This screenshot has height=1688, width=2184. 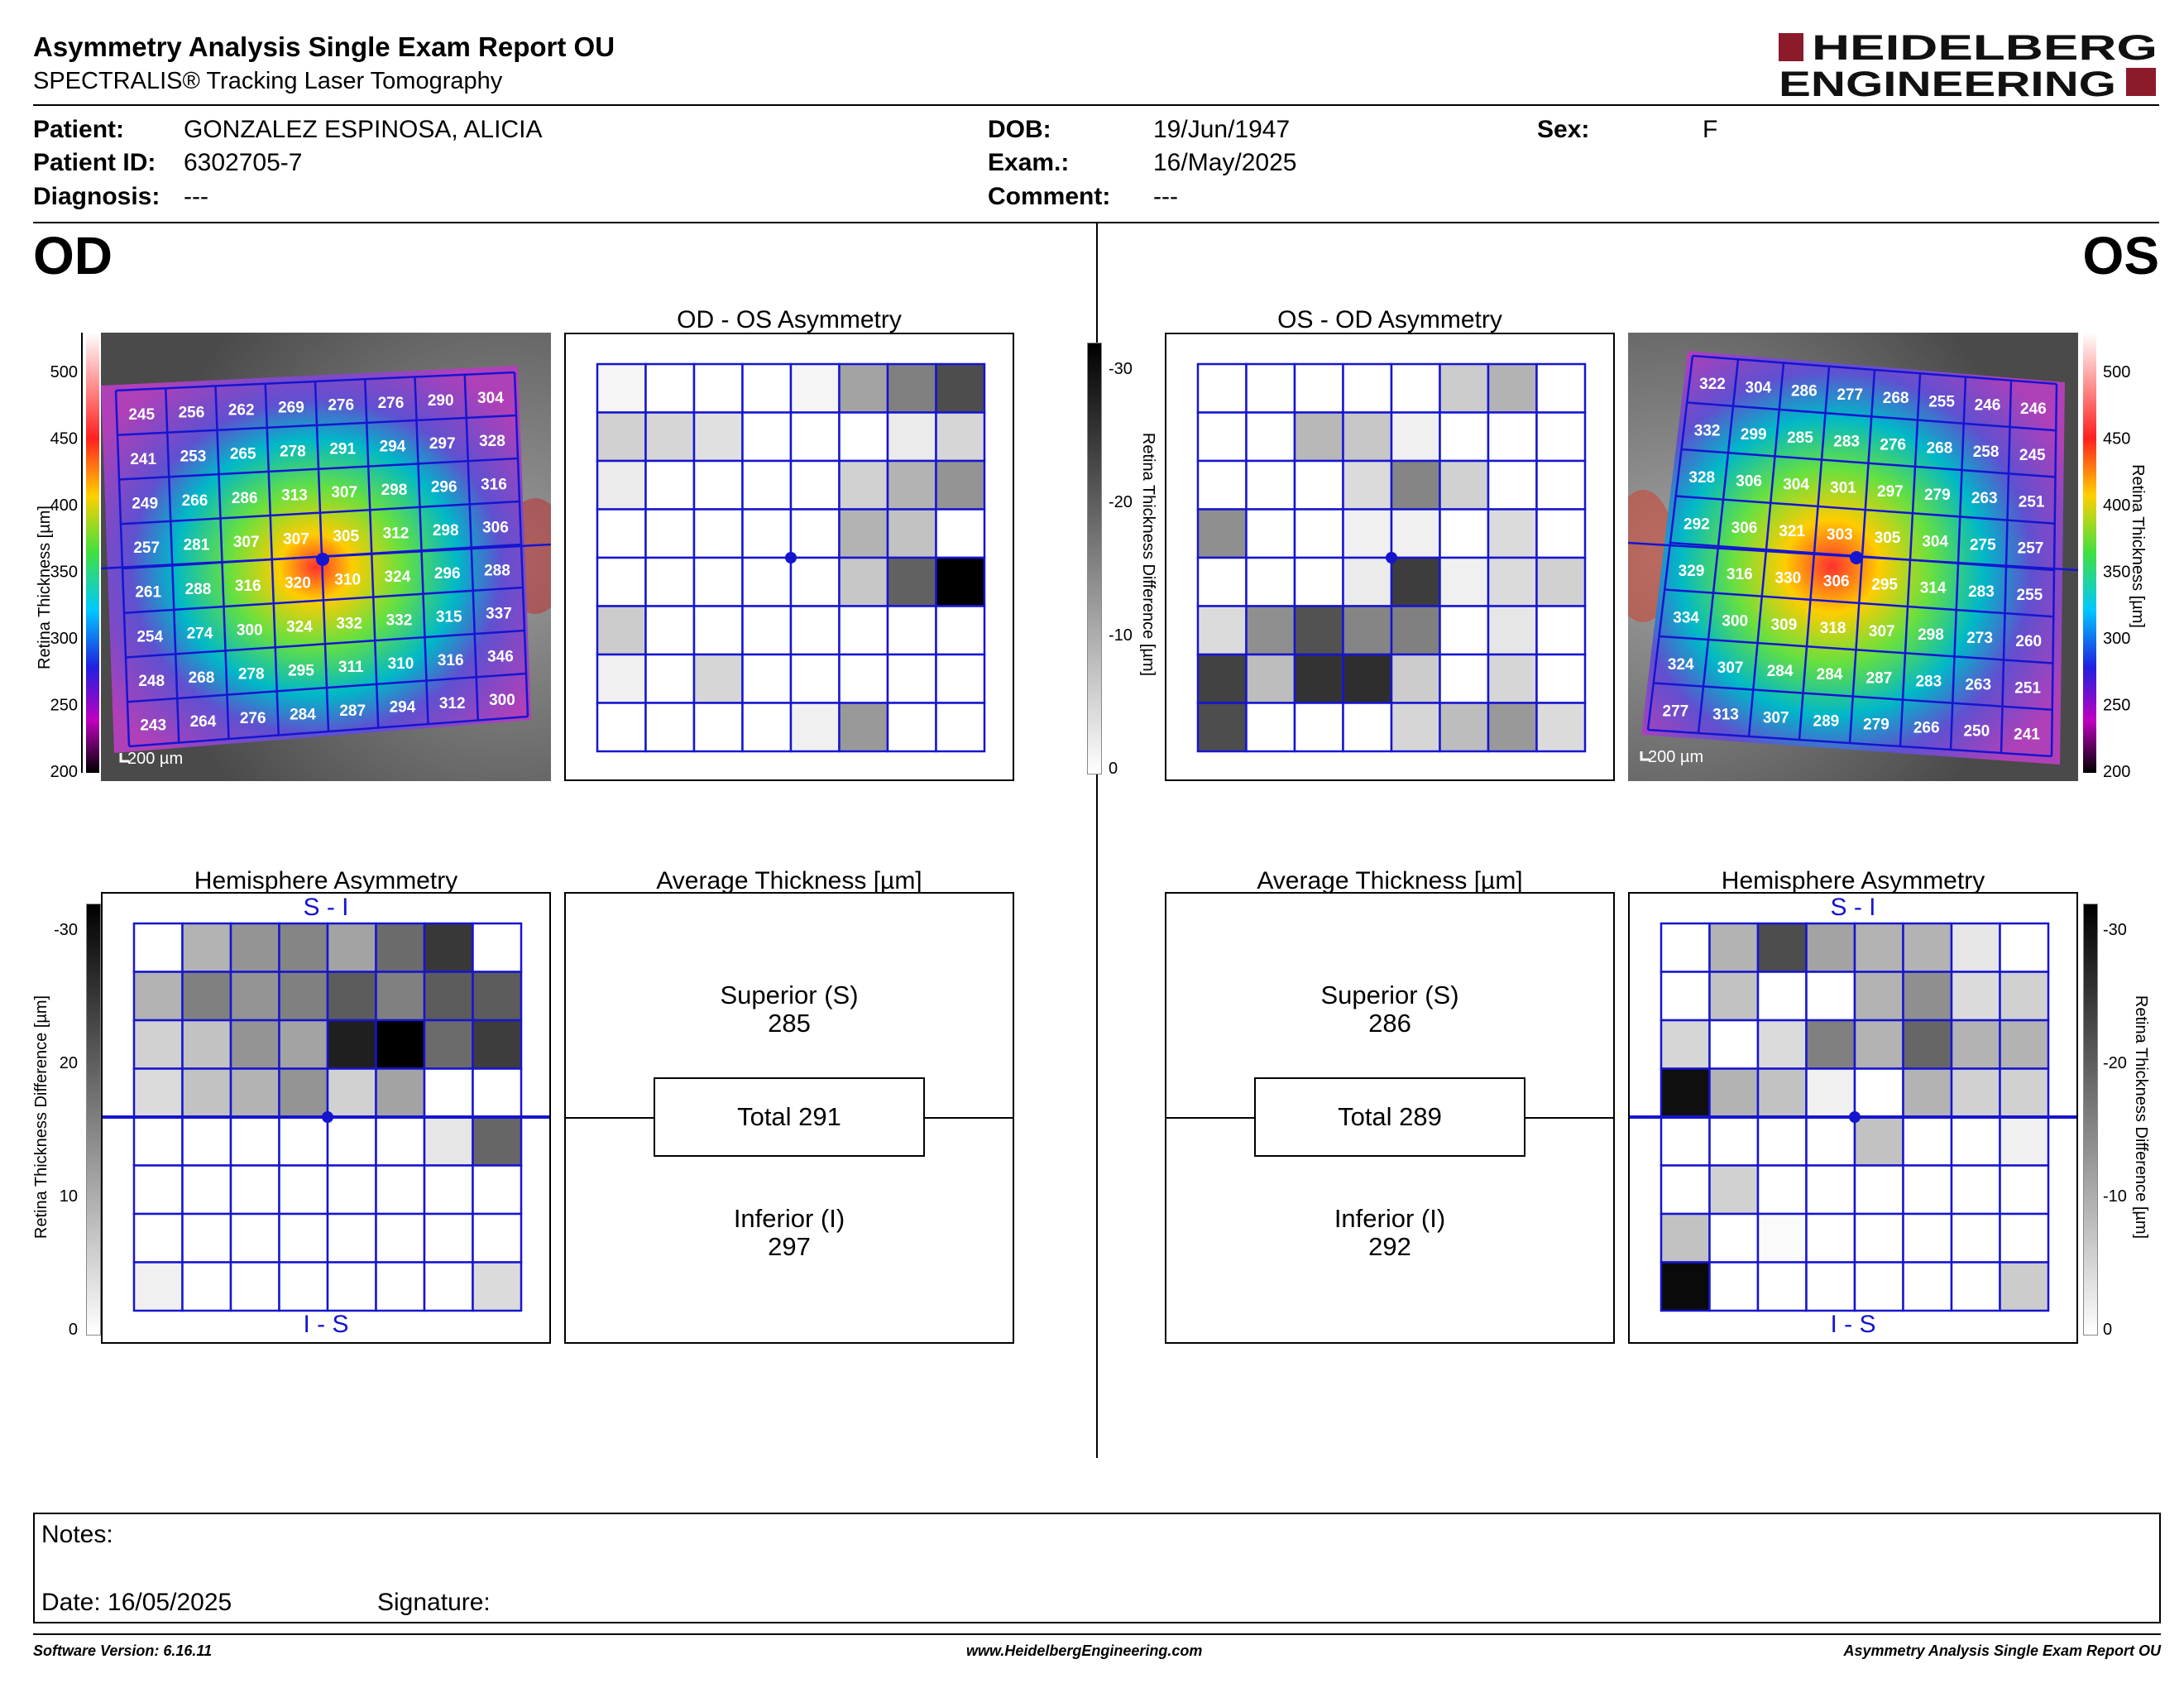 I want to click on od-thickness-value: 337, so click(x=499, y=614).